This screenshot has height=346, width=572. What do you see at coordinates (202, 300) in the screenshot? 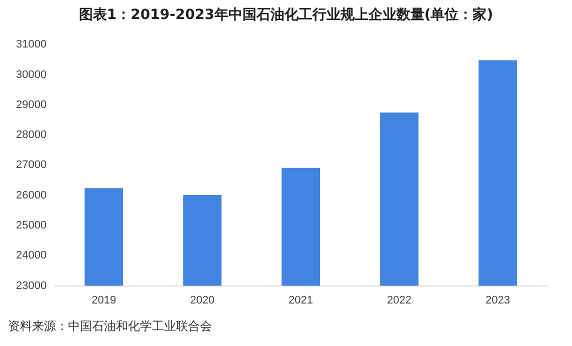
I see `x-tick-label: 2020` at bounding box center [202, 300].